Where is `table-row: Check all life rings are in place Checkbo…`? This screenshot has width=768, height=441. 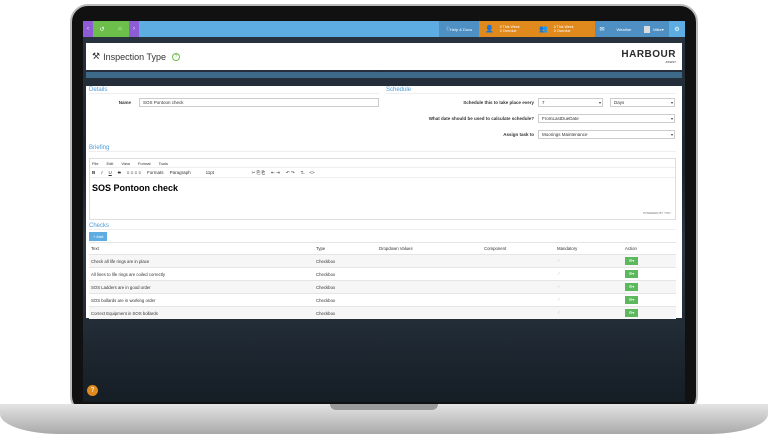 table-row: Check all life rings are in place Checkbo… is located at coordinates (382, 261).